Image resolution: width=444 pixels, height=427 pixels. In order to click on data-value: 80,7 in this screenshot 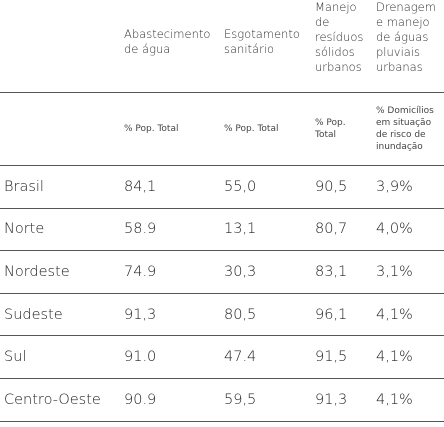, I will do `click(331, 229)`.